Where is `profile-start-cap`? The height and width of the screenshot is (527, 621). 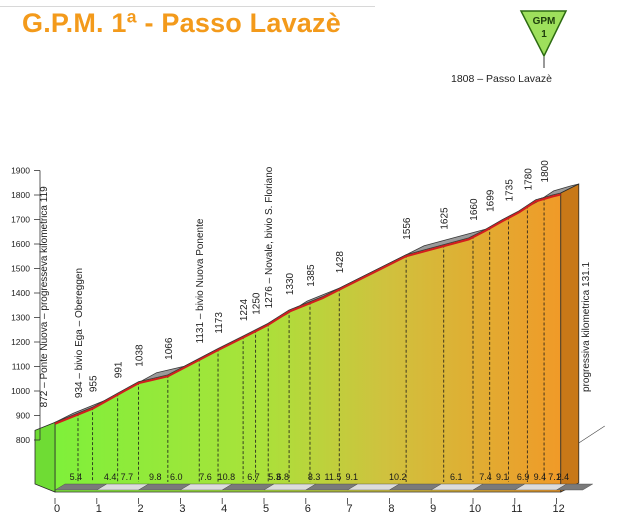
profile-start-cap is located at coordinates (45, 457).